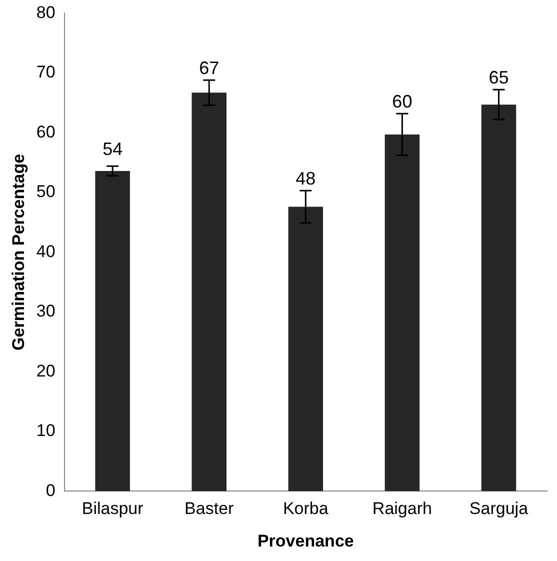 The height and width of the screenshot is (561, 557). I want to click on x-tick-label: Baster, so click(209, 508).